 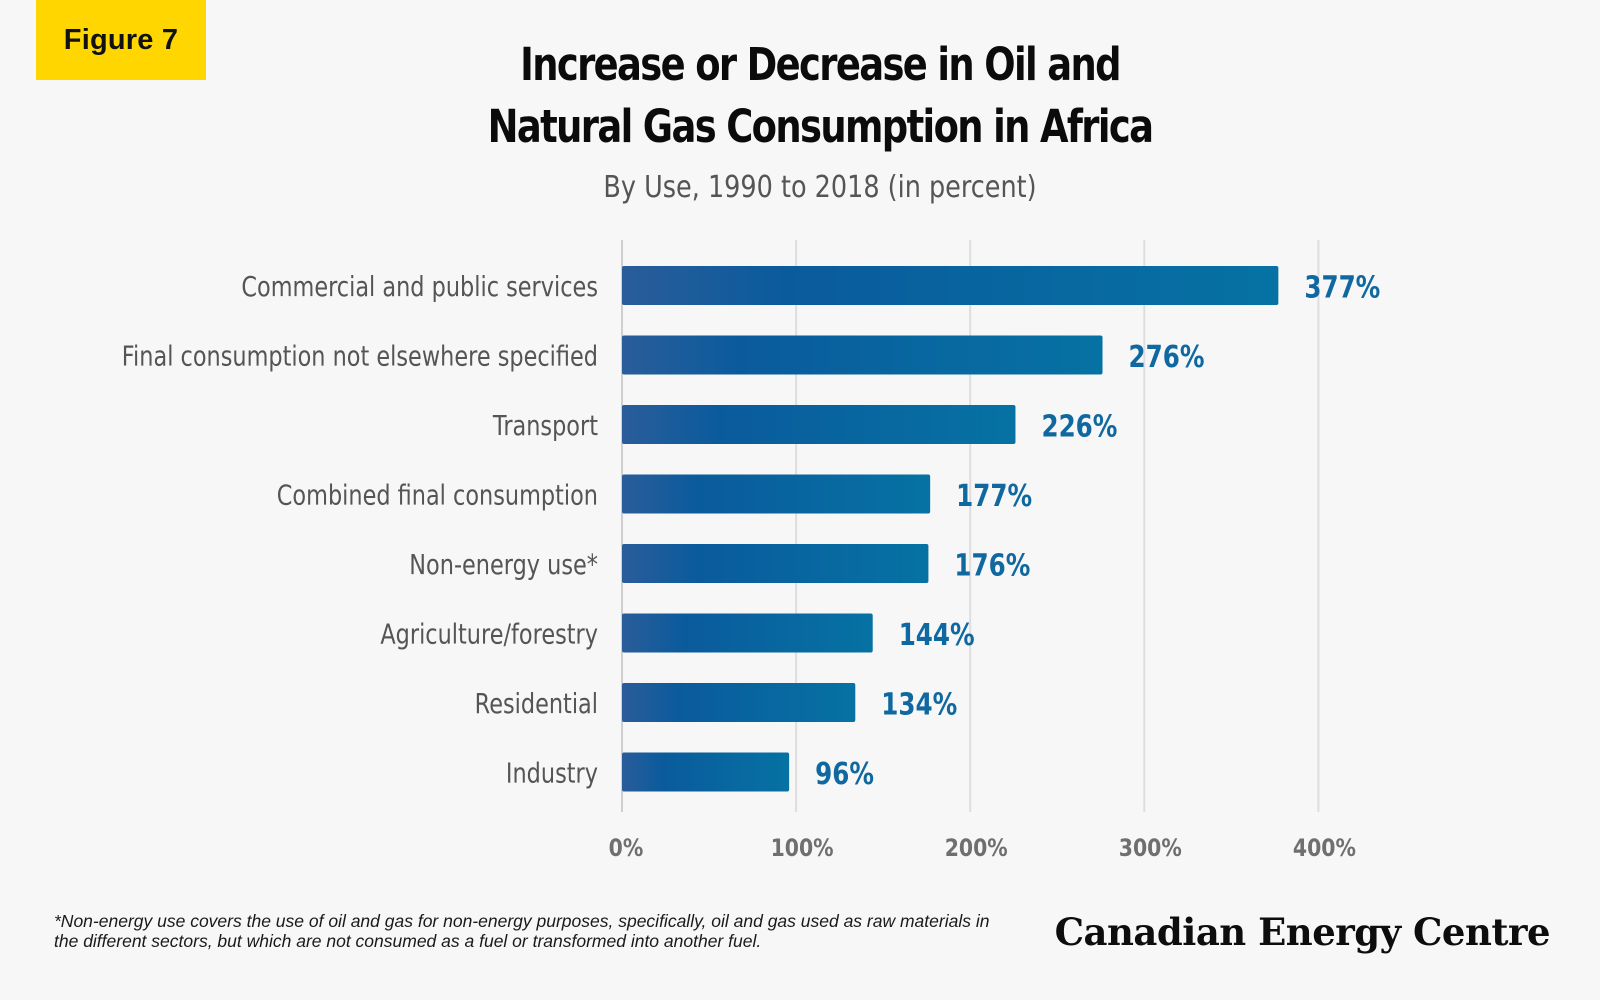 I want to click on figure-badge: Figure 7, so click(x=121, y=40).